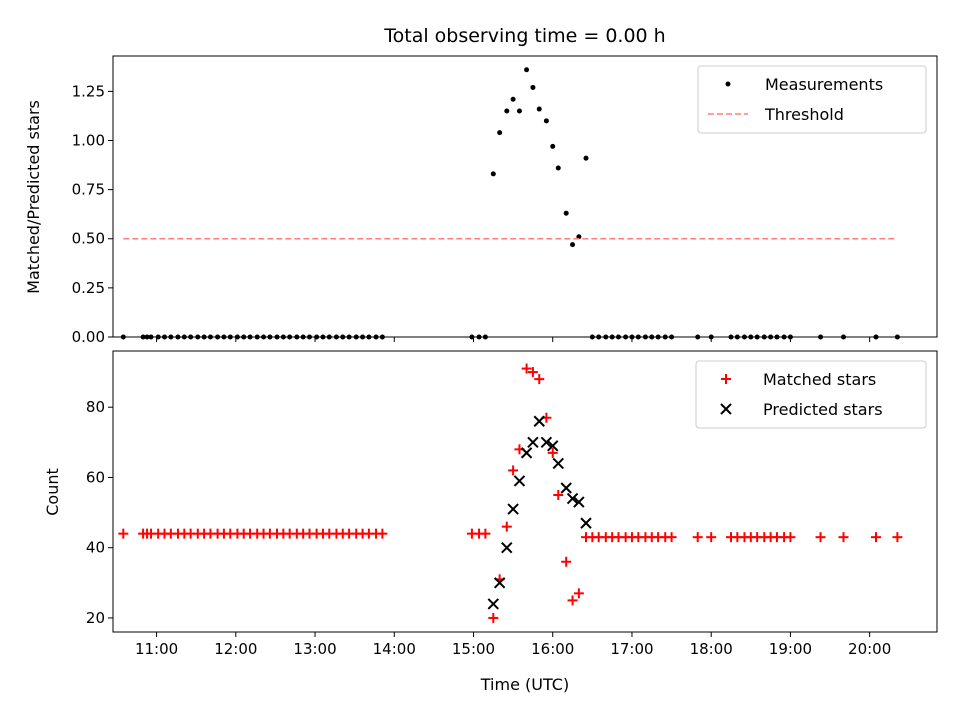 The width and height of the screenshot is (960, 720). I want to click on bottom-y-axis-label: Count, so click(52, 492).